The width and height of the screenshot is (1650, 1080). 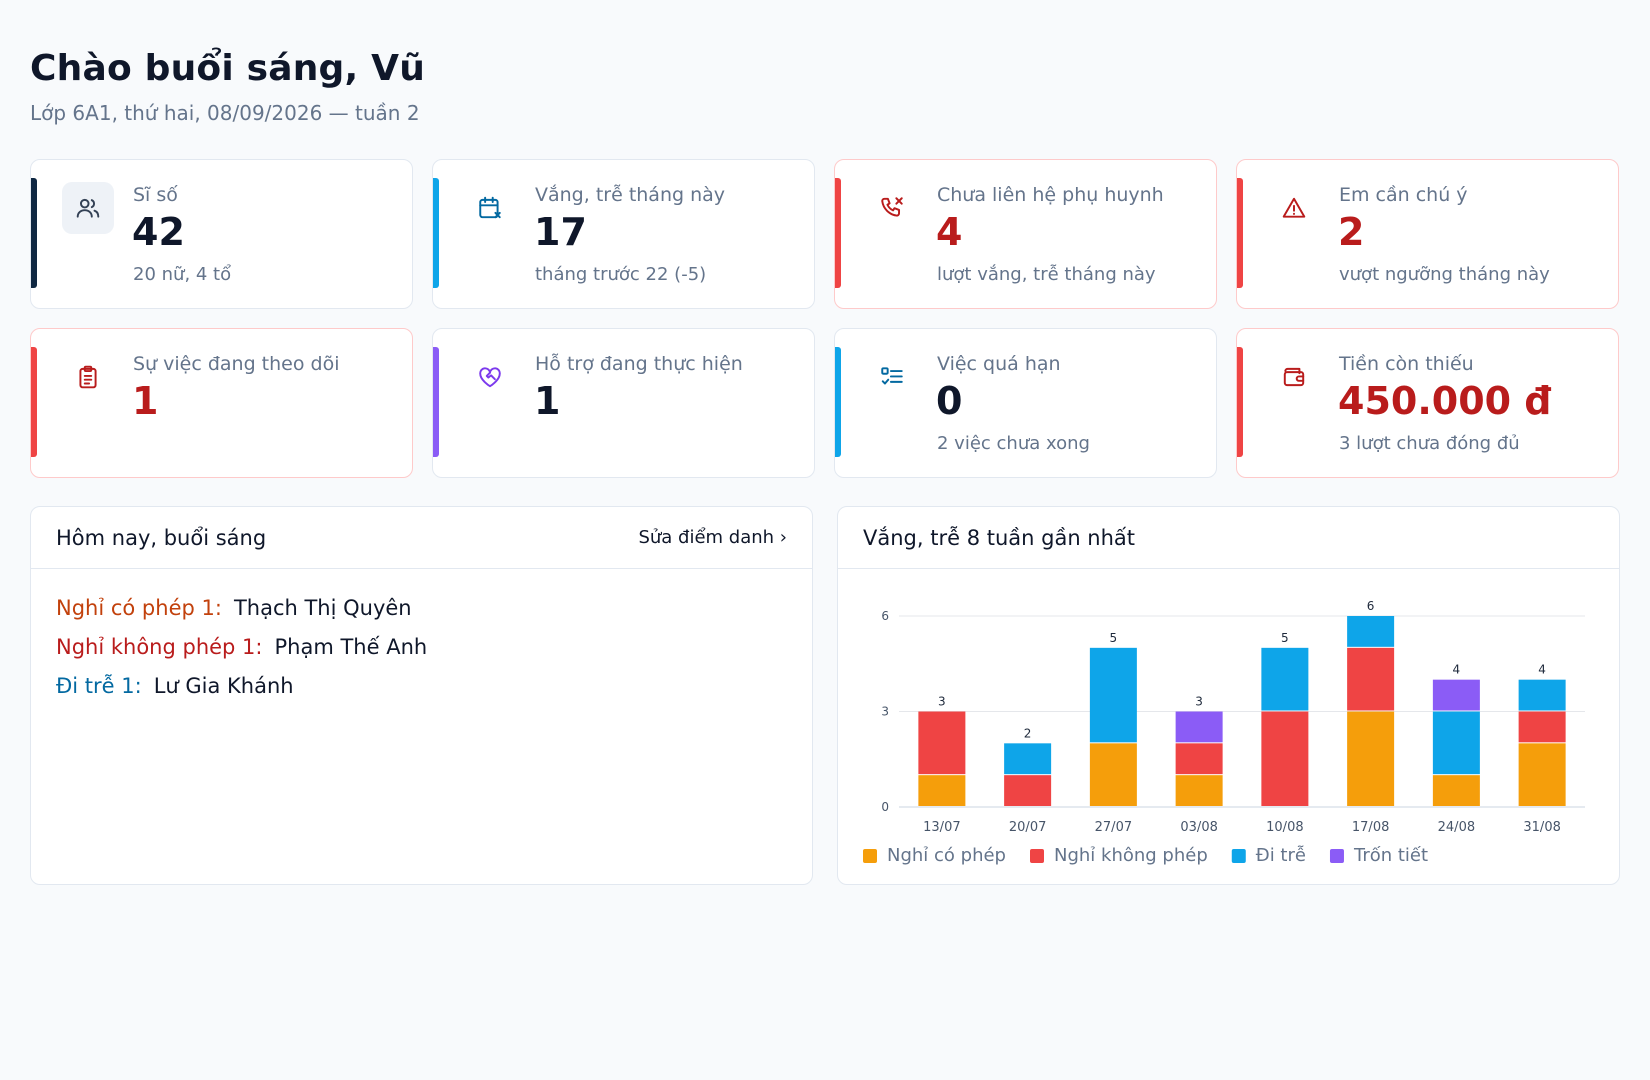 What do you see at coordinates (155, 195) in the screenshot?
I see `stat-label: Sĩ số` at bounding box center [155, 195].